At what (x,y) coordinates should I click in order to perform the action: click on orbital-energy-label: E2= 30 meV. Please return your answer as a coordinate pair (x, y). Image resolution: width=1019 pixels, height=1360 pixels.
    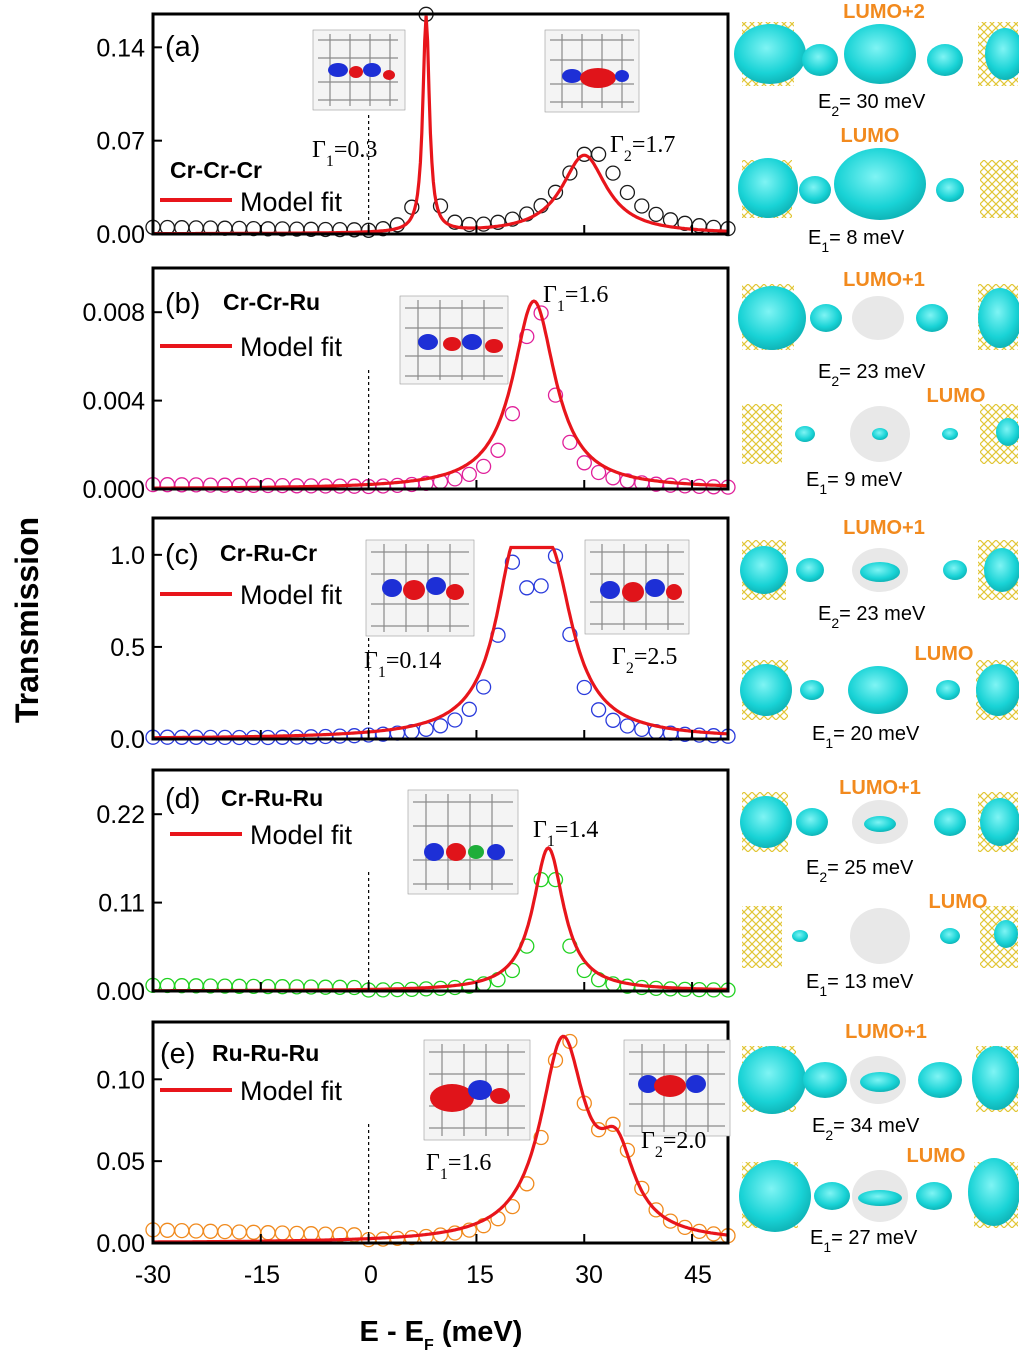
    Looking at the image, I should click on (872, 105).